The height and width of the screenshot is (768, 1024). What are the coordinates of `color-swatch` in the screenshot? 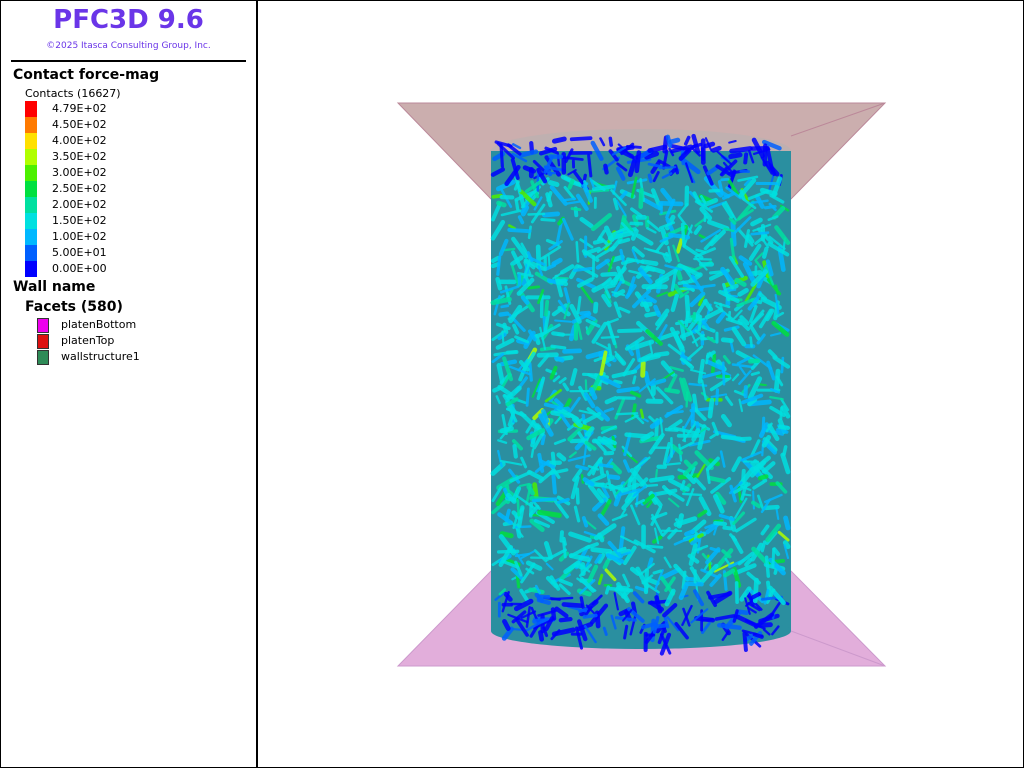 It's located at (31, 157).